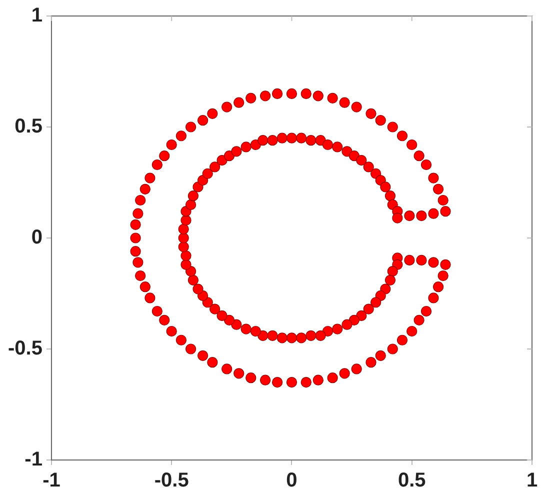 This screenshot has width=550, height=501. What do you see at coordinates (33, 459) in the screenshot?
I see `y-tick-label: -1` at bounding box center [33, 459].